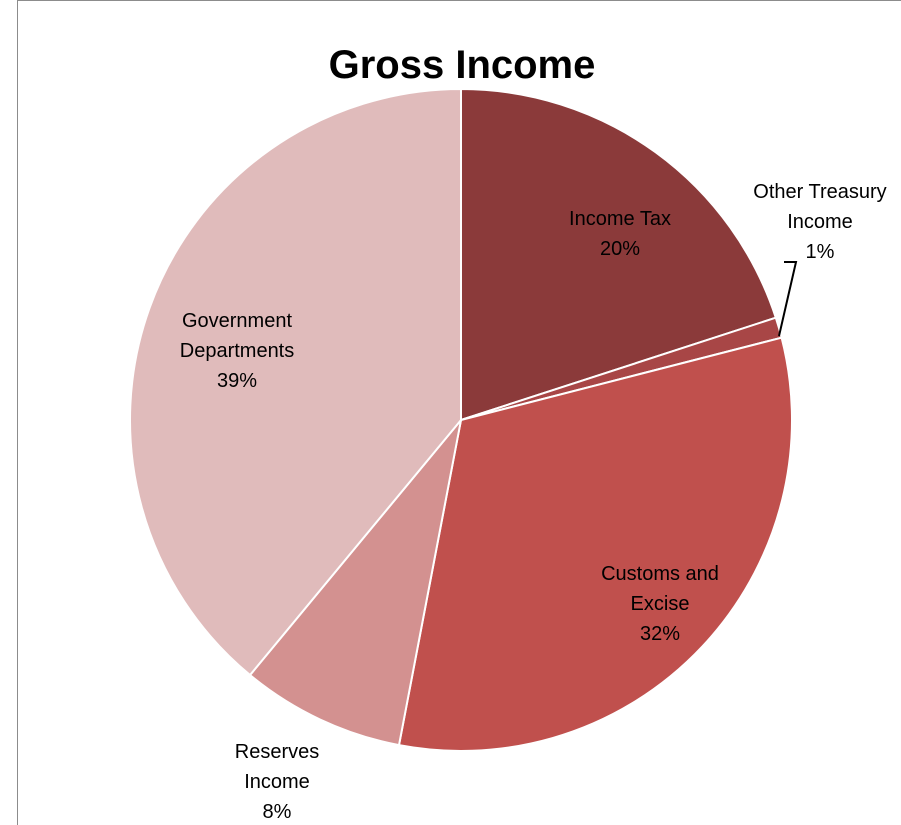 The image size is (901, 825). What do you see at coordinates (462, 65) in the screenshot?
I see `chart-title: Gross Income` at bounding box center [462, 65].